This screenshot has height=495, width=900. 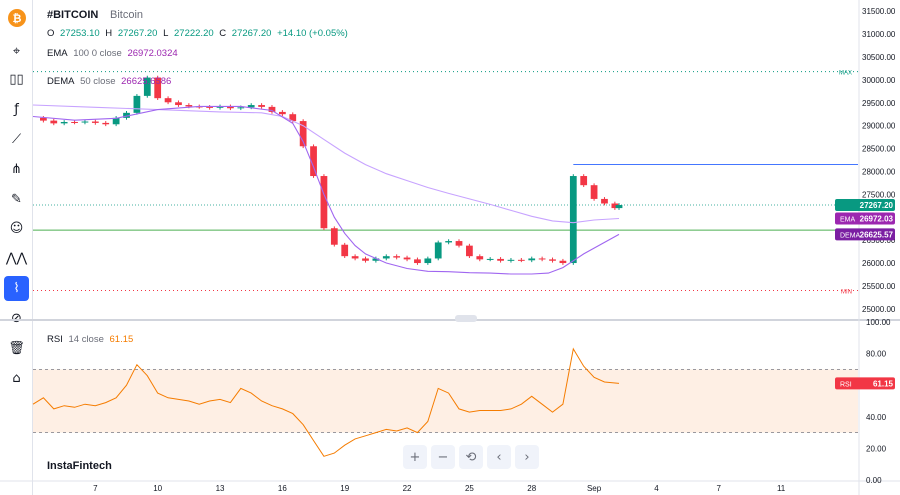 I want to click on scroll-left-button: ‹, so click(x=499, y=457).